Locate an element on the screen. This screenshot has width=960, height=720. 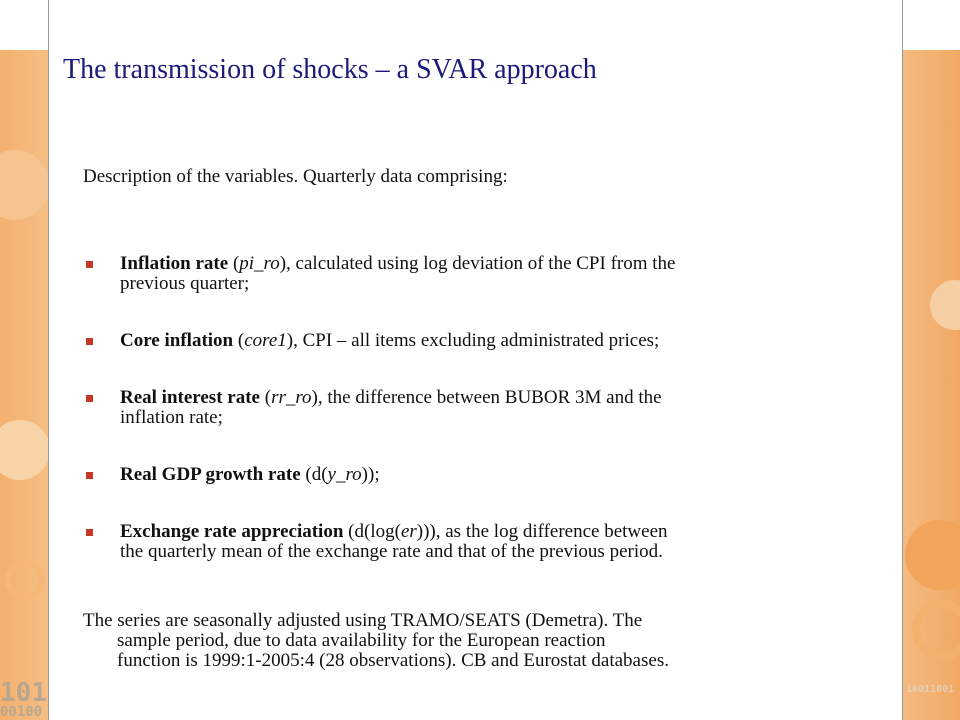
description: )); is located at coordinates (370, 474).